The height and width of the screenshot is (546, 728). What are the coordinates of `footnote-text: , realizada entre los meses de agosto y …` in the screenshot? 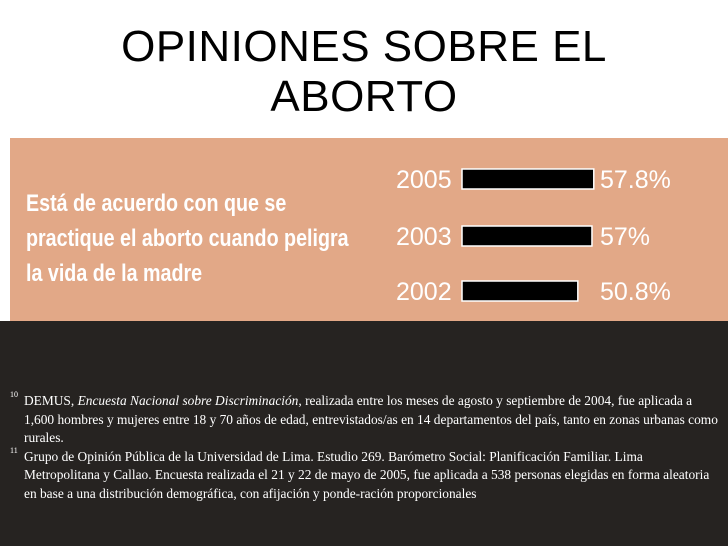 It's located at (371, 419).